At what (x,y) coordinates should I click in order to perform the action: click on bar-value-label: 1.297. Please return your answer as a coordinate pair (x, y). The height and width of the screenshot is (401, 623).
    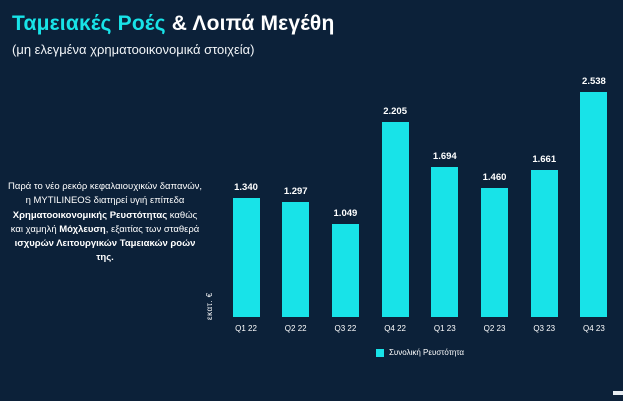
    Looking at the image, I should click on (295, 191).